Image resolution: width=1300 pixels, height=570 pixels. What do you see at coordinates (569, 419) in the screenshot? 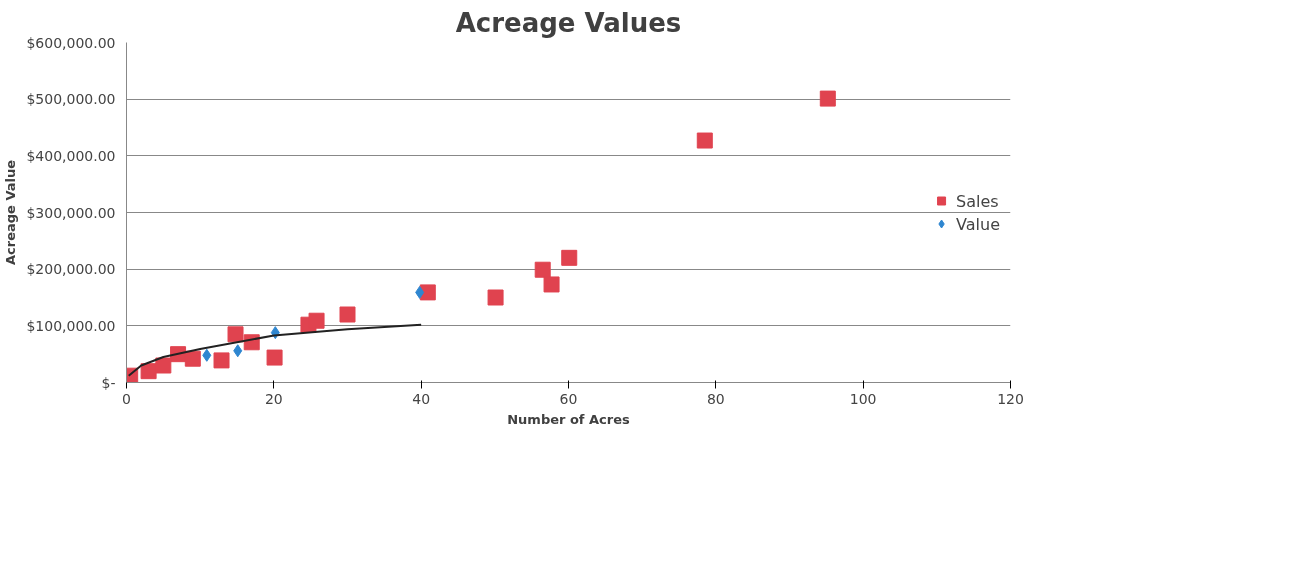
I see `x-axis-title: Number of Acres` at bounding box center [569, 419].